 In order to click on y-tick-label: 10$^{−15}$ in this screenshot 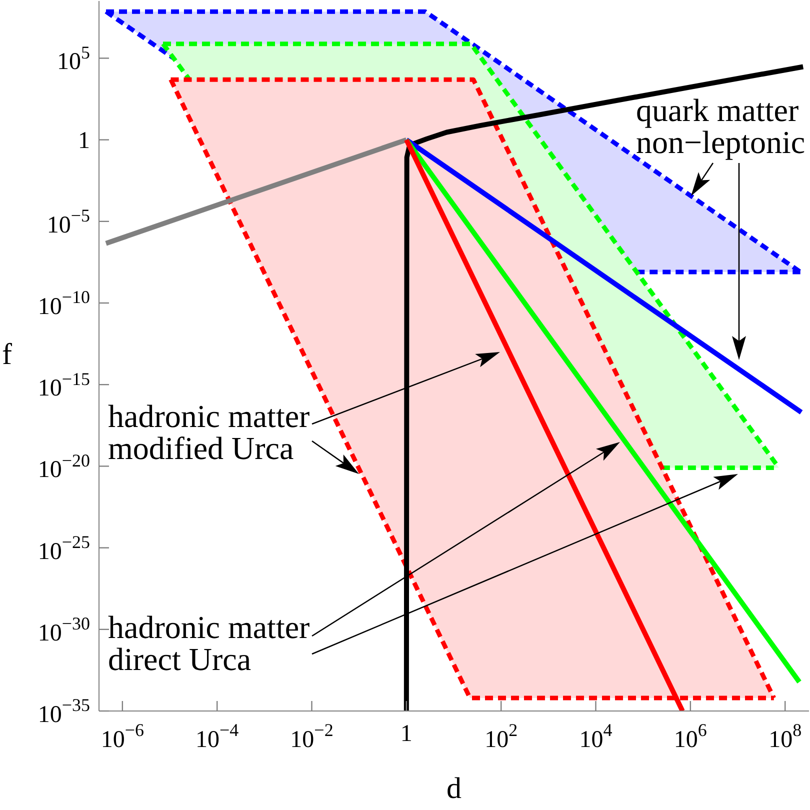, I will do `click(64, 385)`.